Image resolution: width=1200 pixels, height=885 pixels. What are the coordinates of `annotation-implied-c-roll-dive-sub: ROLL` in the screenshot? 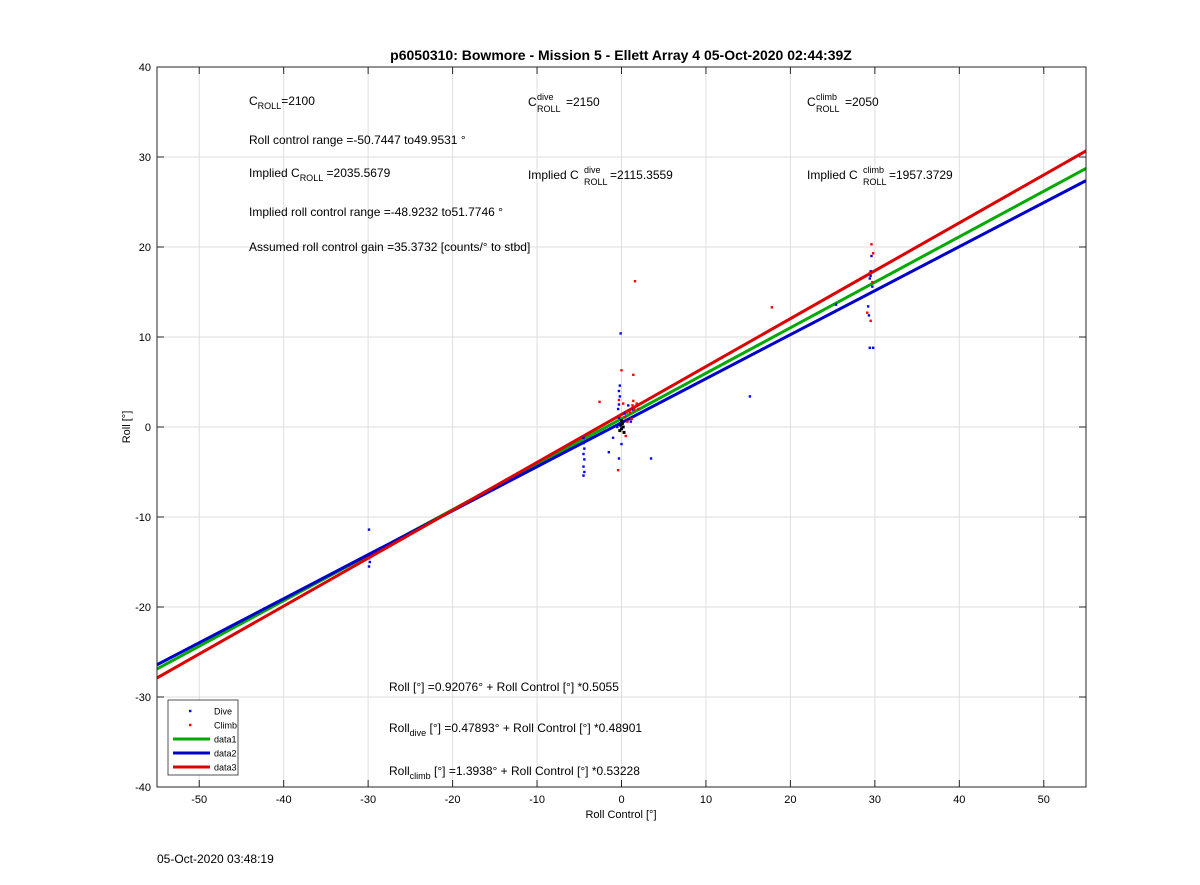 It's located at (596, 182).